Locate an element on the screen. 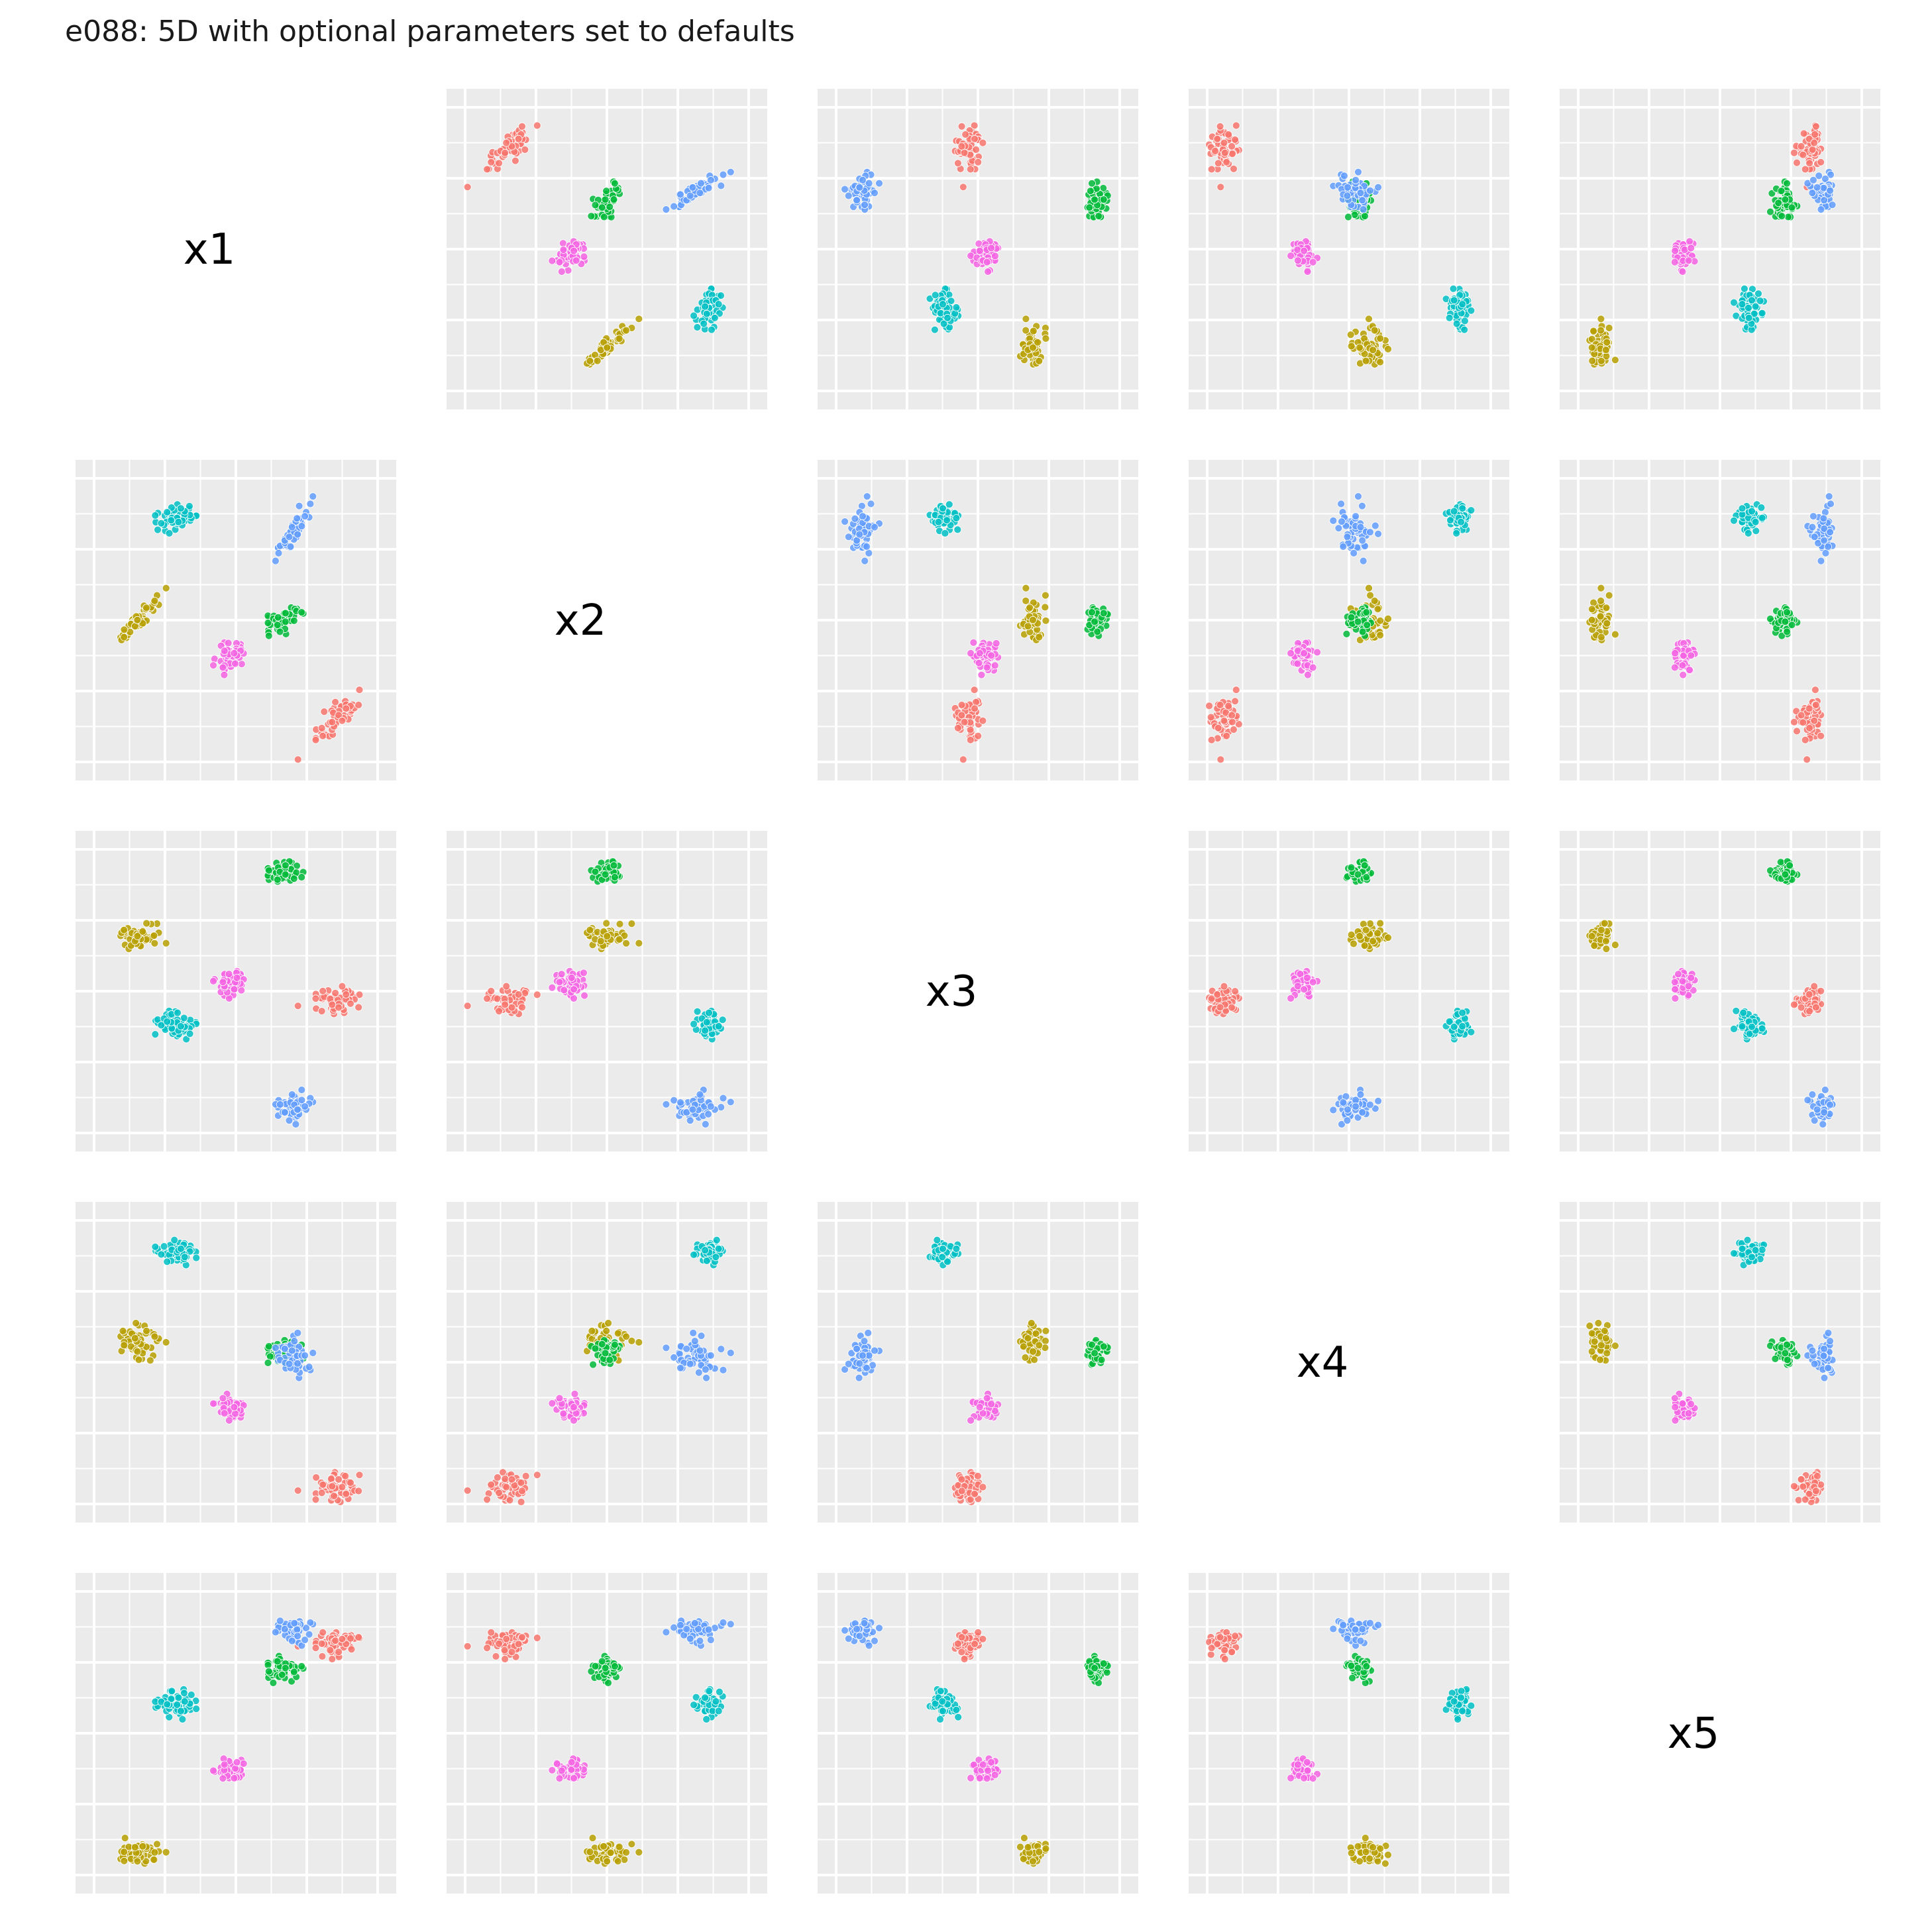 The height and width of the screenshot is (1932, 1932). panel-x4-vs-x1 is located at coordinates (1349, 249).